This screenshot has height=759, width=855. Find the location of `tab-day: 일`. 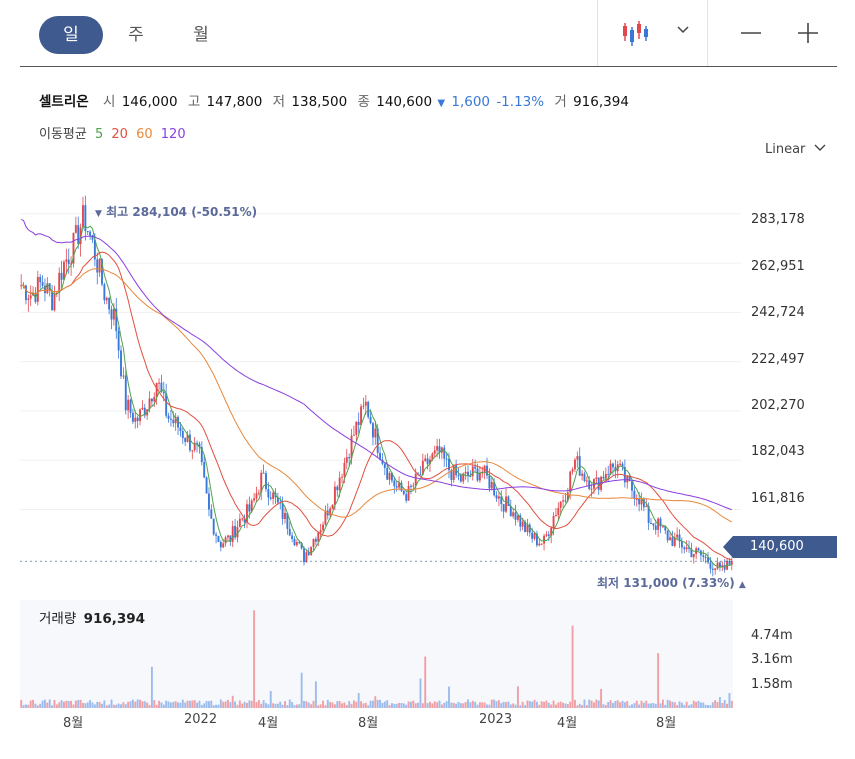

tab-day: 일 is located at coordinates (71, 35).